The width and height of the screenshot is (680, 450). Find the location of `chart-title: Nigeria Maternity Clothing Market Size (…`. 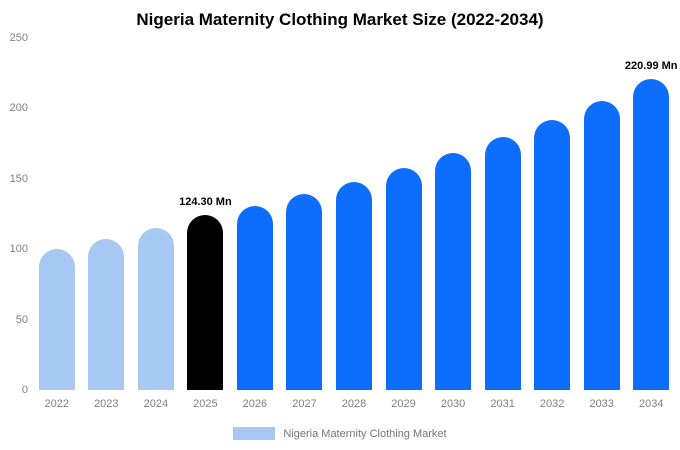

chart-title: Nigeria Maternity Clothing Market Size (… is located at coordinates (340, 19).